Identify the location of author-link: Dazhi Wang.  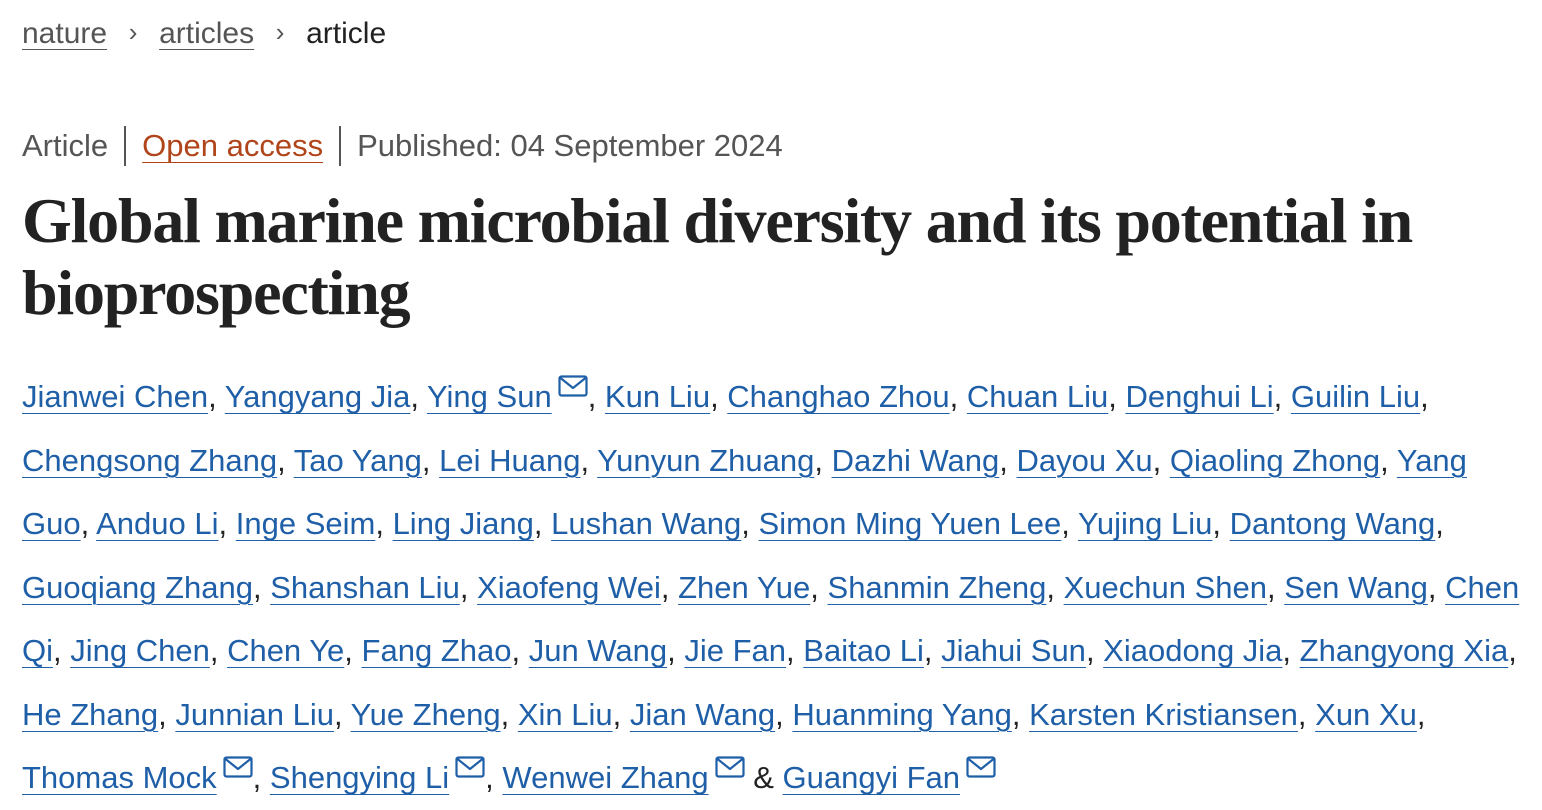
(915, 460).